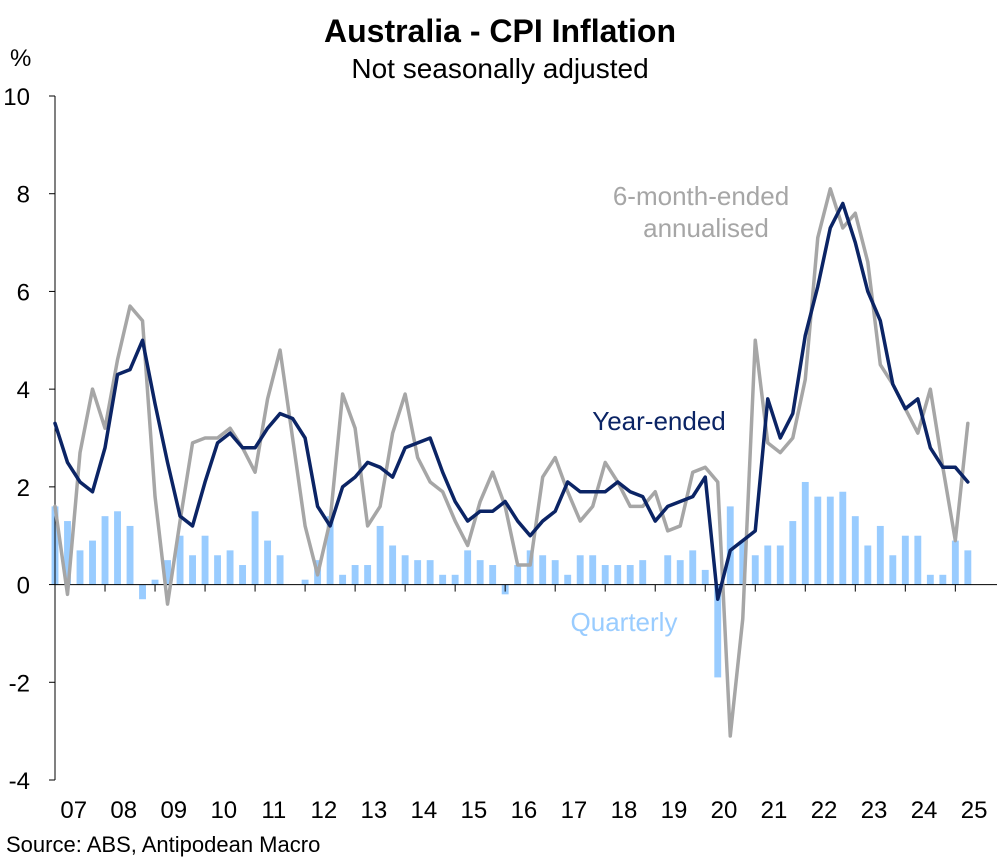 Image resolution: width=1007 pixels, height=862 pixels. Describe the element at coordinates (73, 810) in the screenshot. I see `x-tick-label: 07` at that location.